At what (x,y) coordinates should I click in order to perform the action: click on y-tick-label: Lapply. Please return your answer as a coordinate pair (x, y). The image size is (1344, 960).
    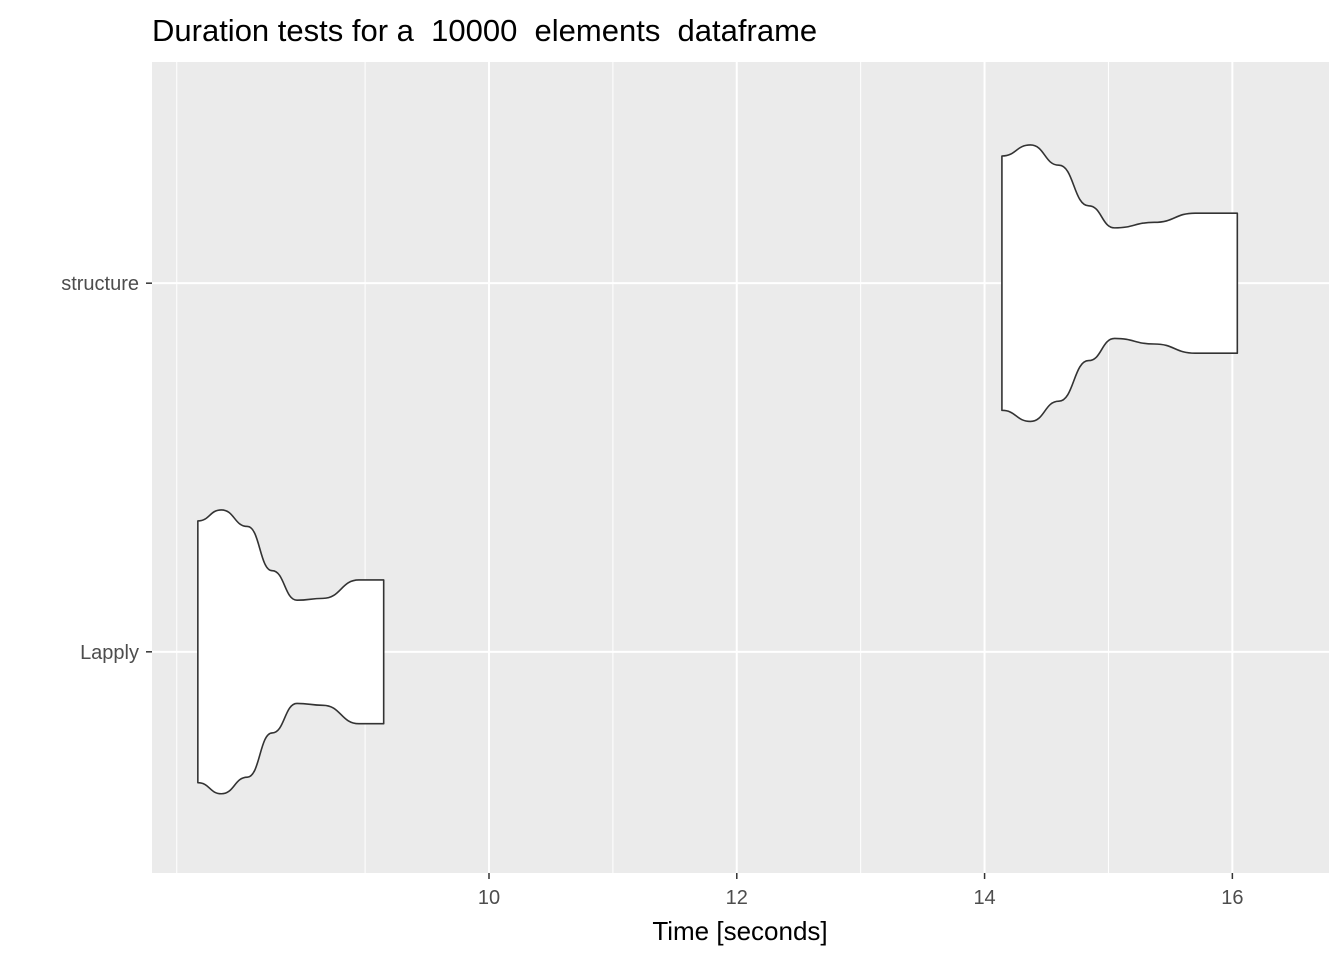
    Looking at the image, I should click on (109, 653).